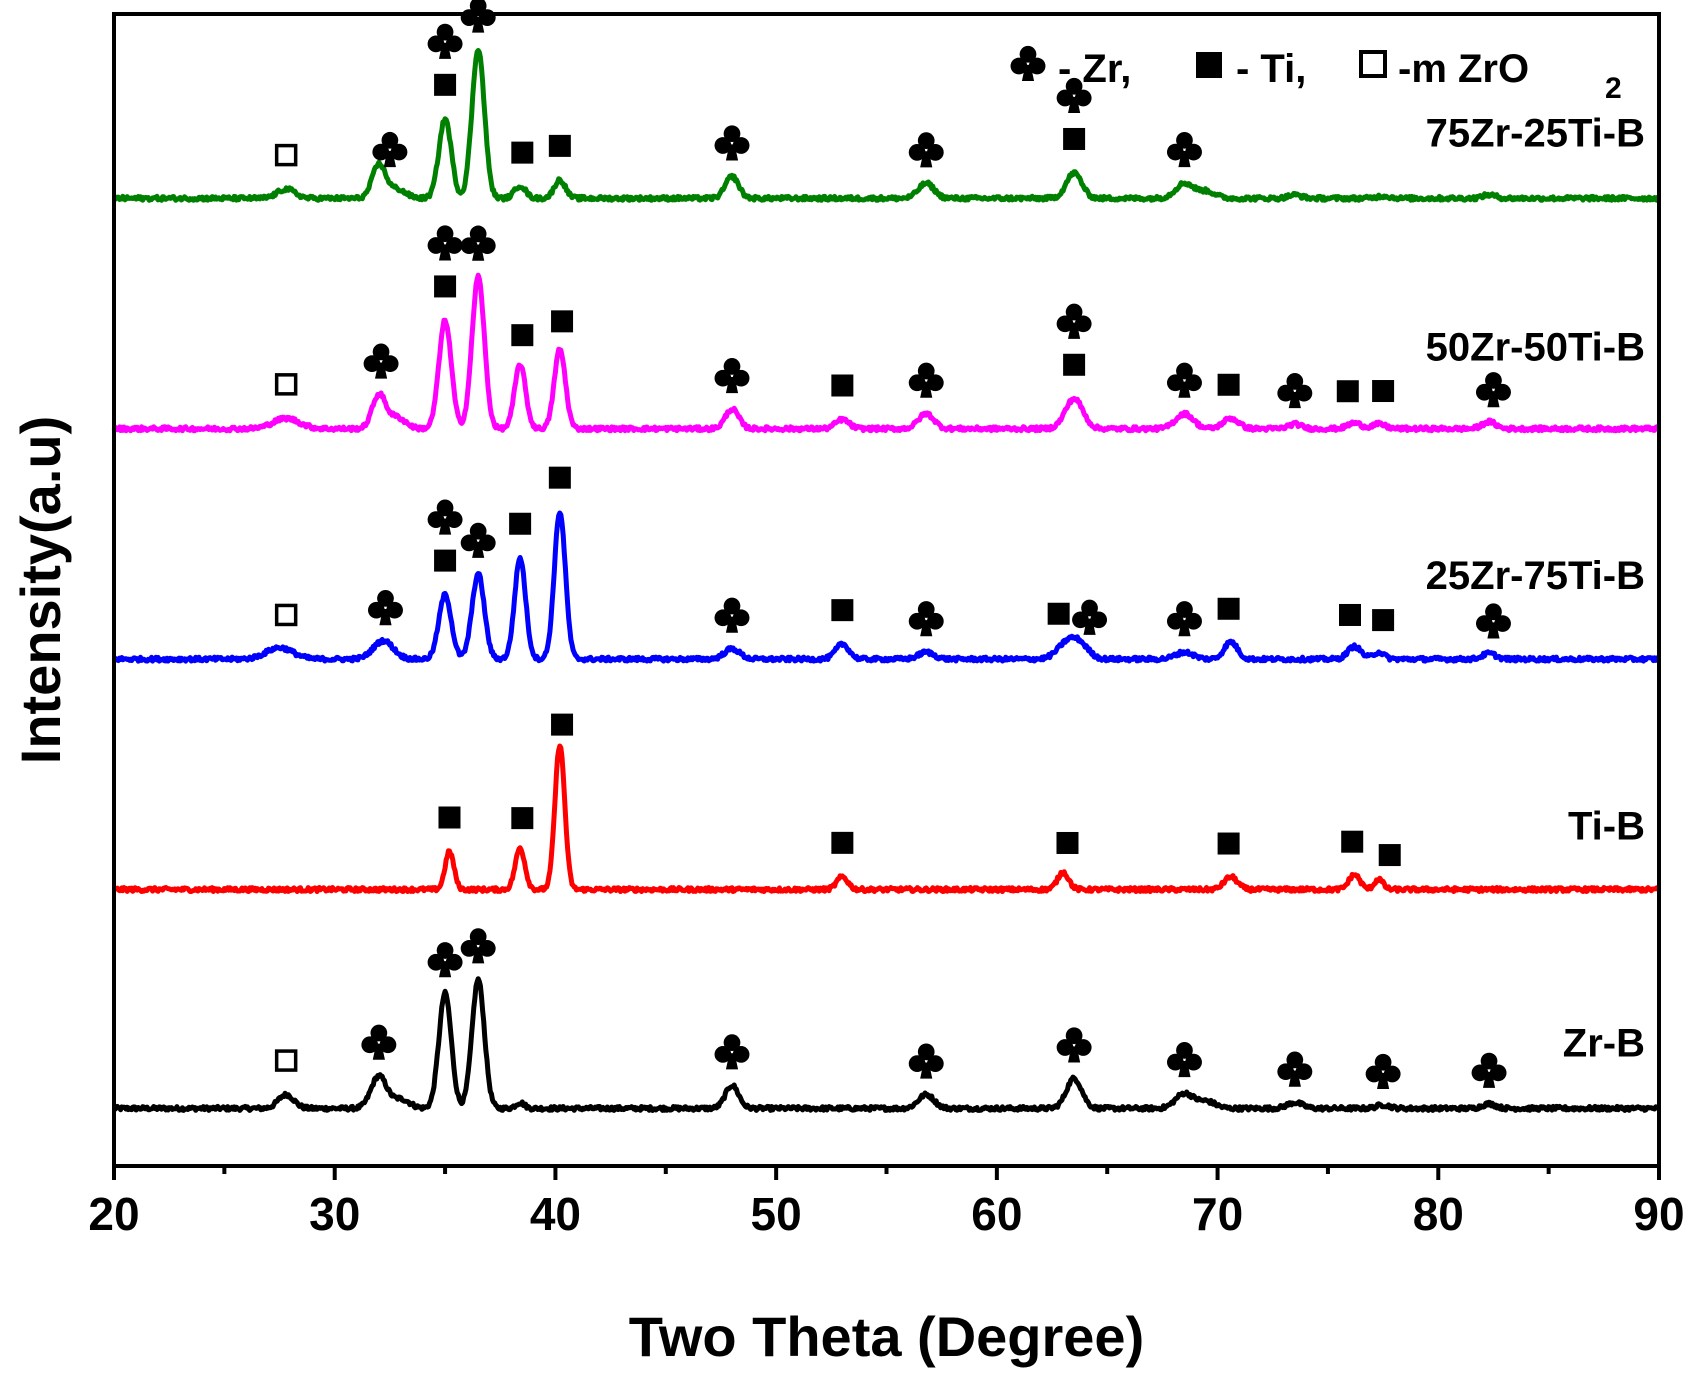 This screenshot has height=1379, width=1700. I want to click on x-axis-title: Two Theta (Degree), so click(886, 1336).